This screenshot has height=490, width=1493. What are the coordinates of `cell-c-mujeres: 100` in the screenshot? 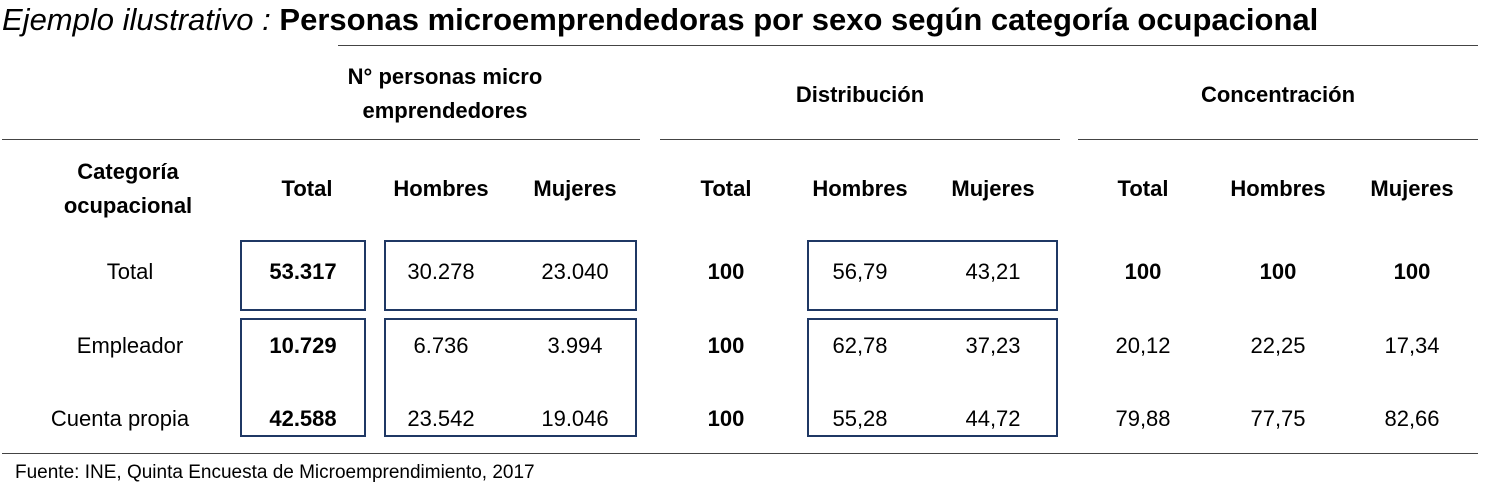 It's located at (1412, 271).